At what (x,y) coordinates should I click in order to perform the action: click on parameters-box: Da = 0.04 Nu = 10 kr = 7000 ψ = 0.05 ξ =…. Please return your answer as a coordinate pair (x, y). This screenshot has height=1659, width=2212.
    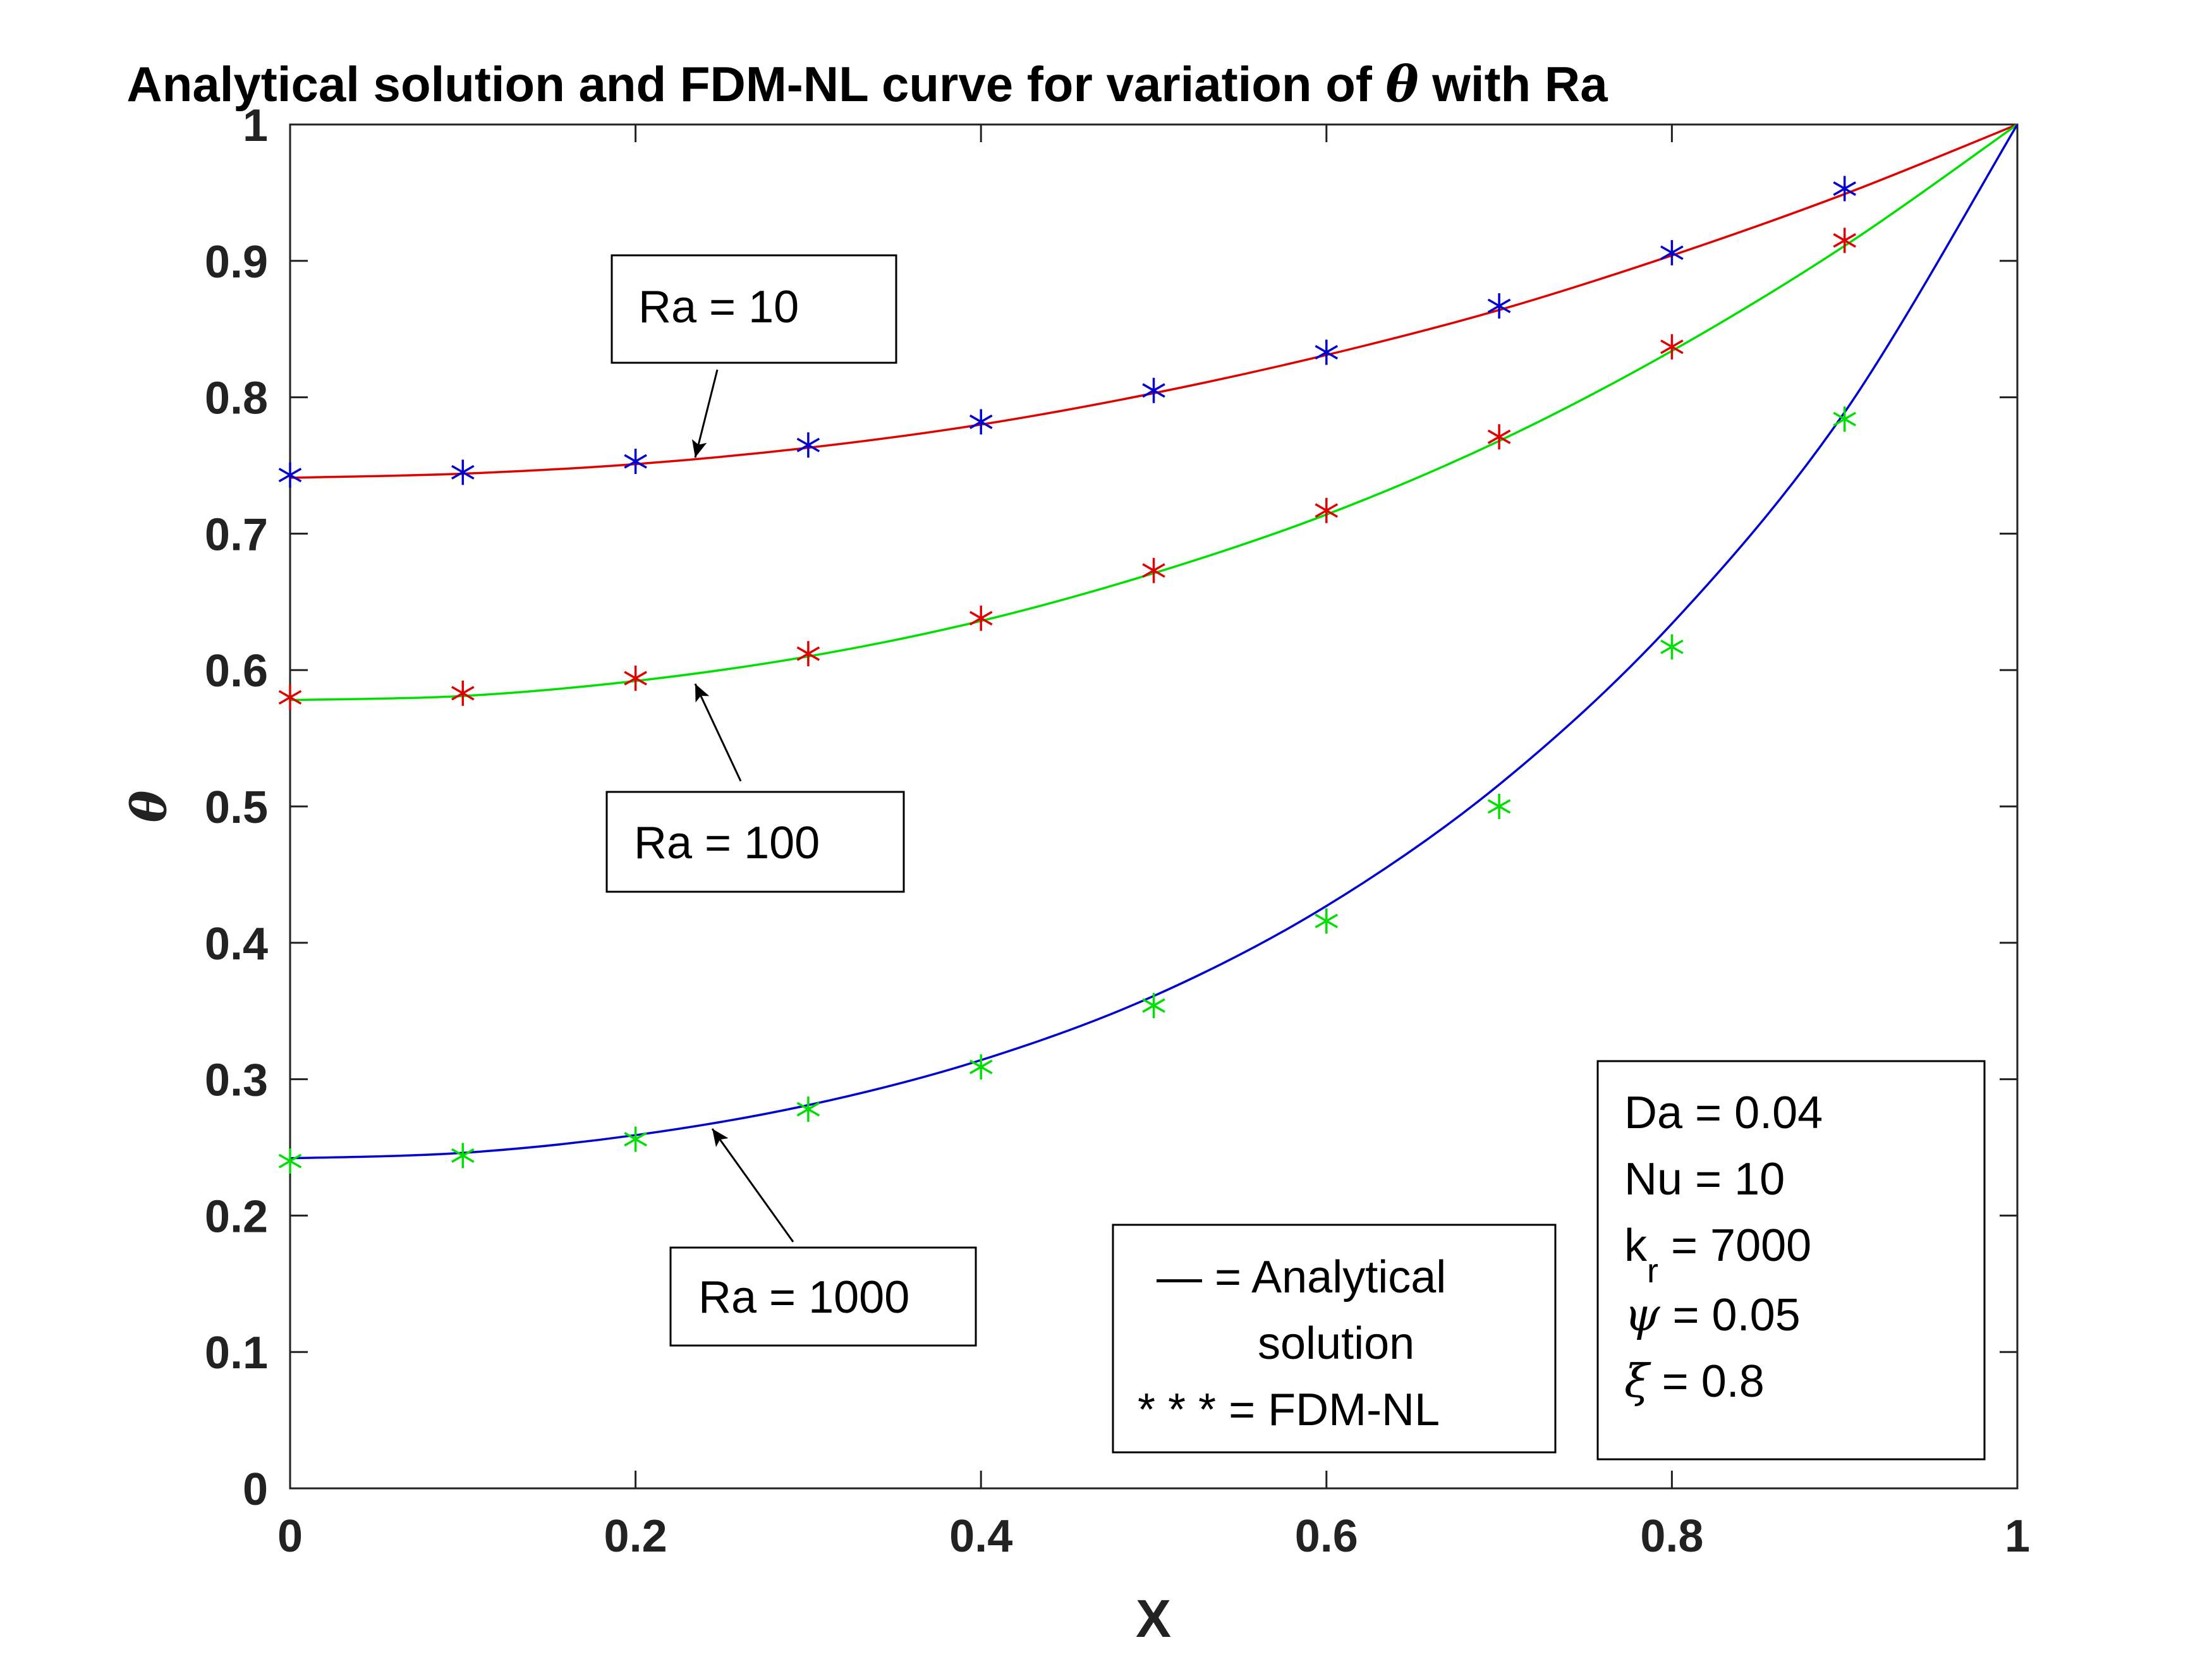
    Looking at the image, I should click on (1791, 1260).